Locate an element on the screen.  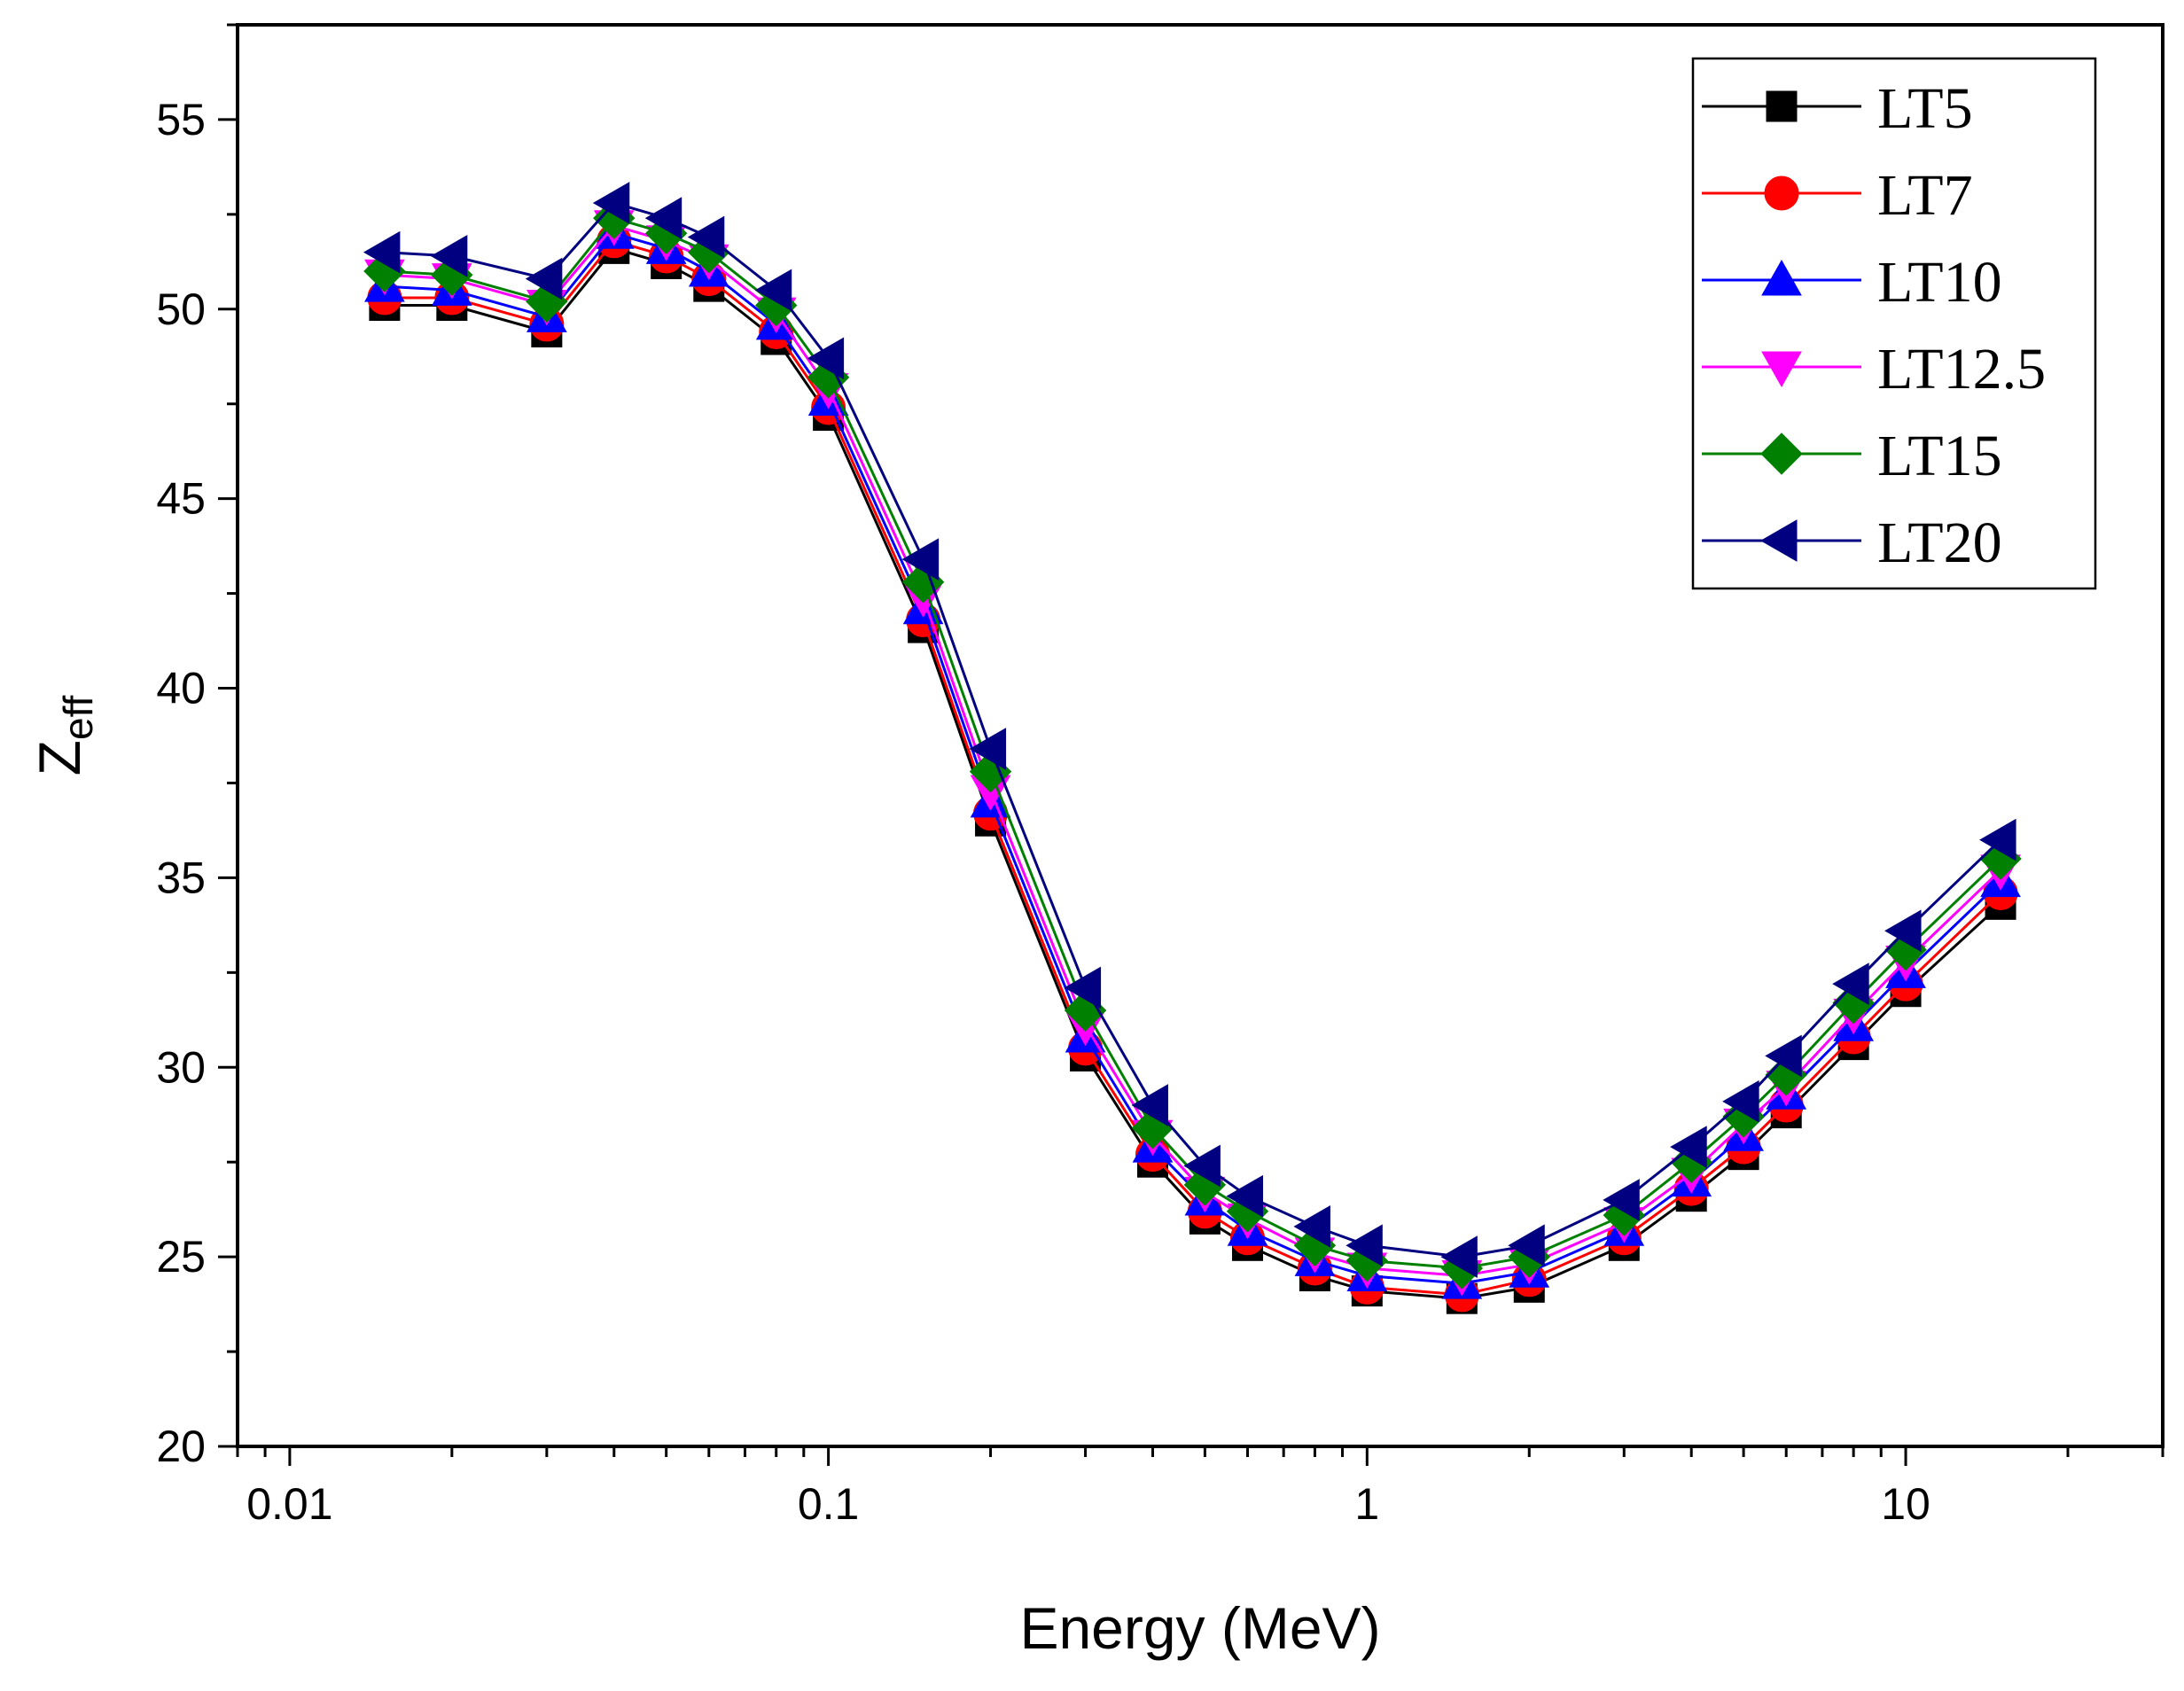
legend-box is located at coordinates (1894, 323).